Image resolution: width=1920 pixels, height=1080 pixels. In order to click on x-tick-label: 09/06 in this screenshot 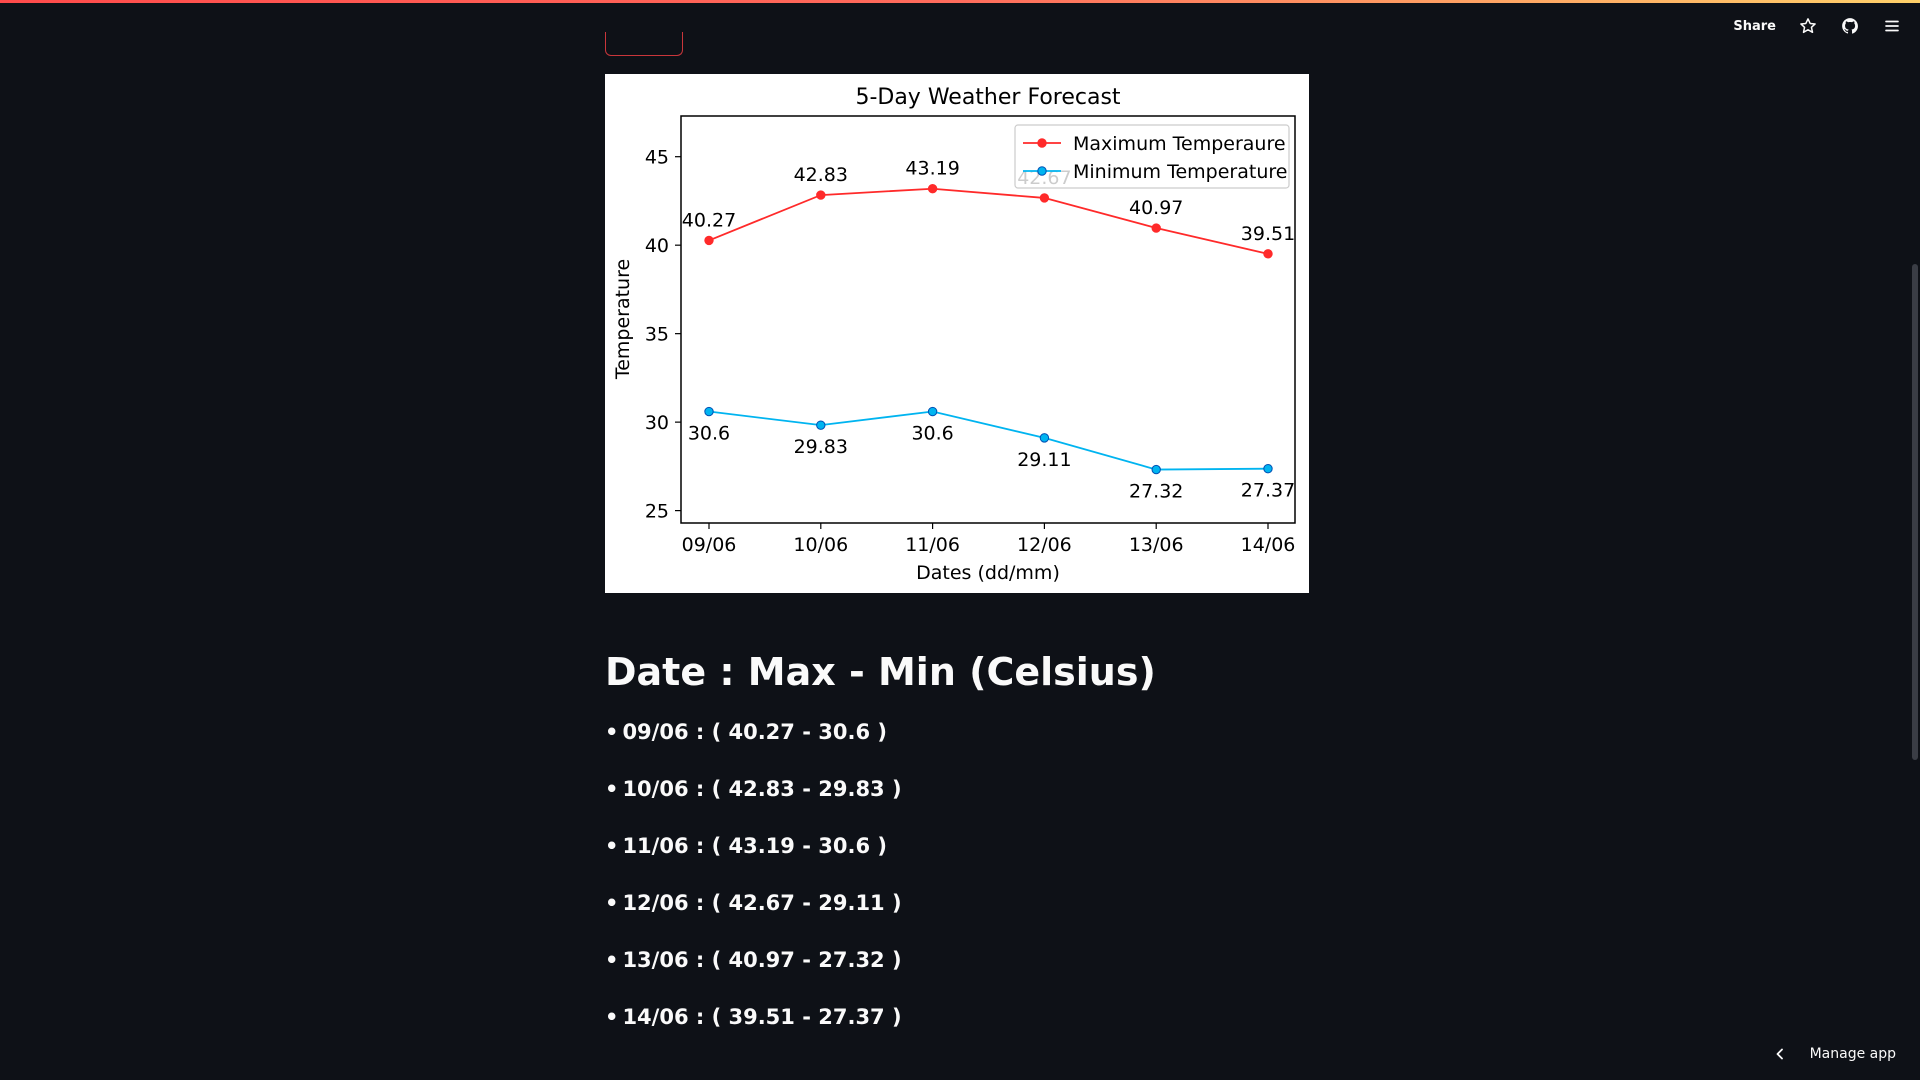, I will do `click(709, 545)`.